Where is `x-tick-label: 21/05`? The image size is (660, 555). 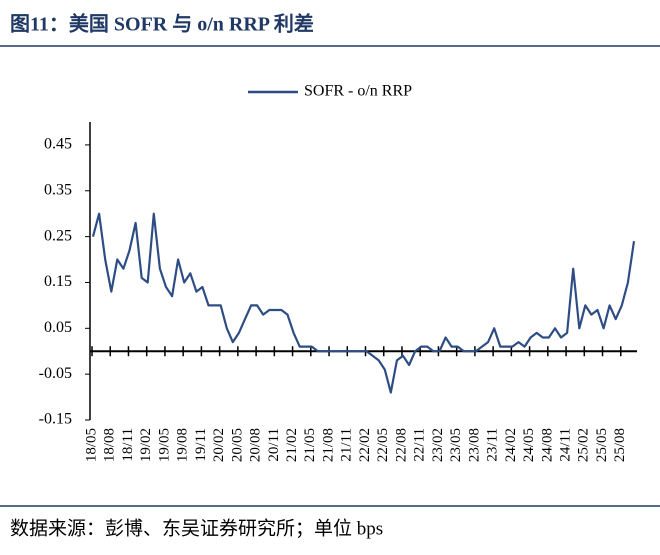
x-tick-label: 21/05 is located at coordinates (310, 445).